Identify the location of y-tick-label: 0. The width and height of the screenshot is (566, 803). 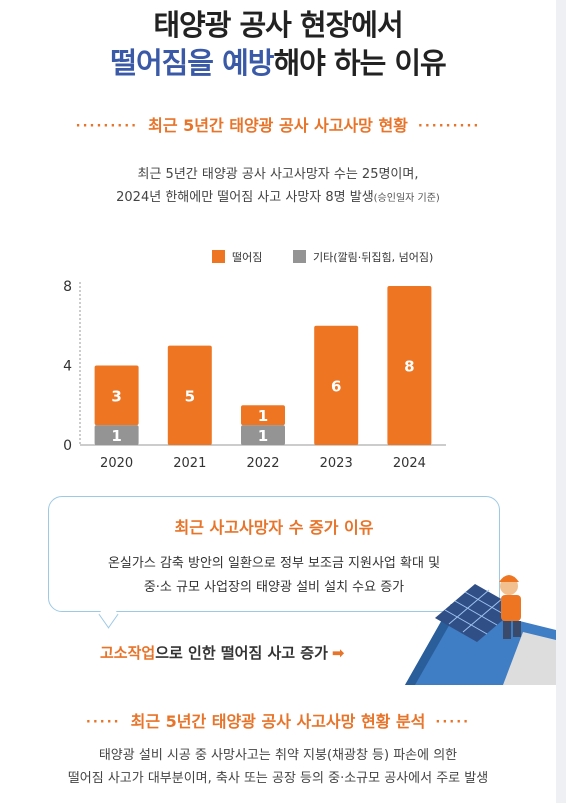
(67, 446).